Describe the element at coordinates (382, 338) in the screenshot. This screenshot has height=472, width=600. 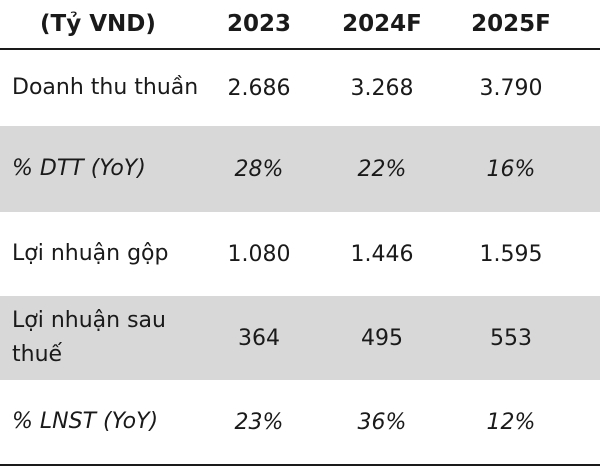
I see `cell-net-profit-2024f: 495` at that location.